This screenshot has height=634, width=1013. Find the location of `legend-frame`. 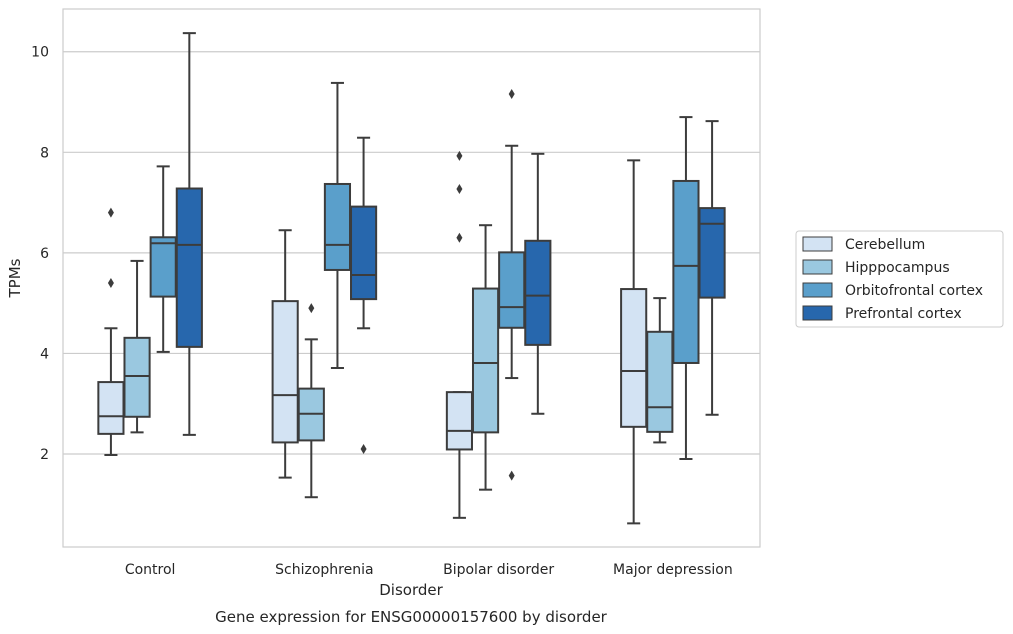

legend-frame is located at coordinates (899, 279).